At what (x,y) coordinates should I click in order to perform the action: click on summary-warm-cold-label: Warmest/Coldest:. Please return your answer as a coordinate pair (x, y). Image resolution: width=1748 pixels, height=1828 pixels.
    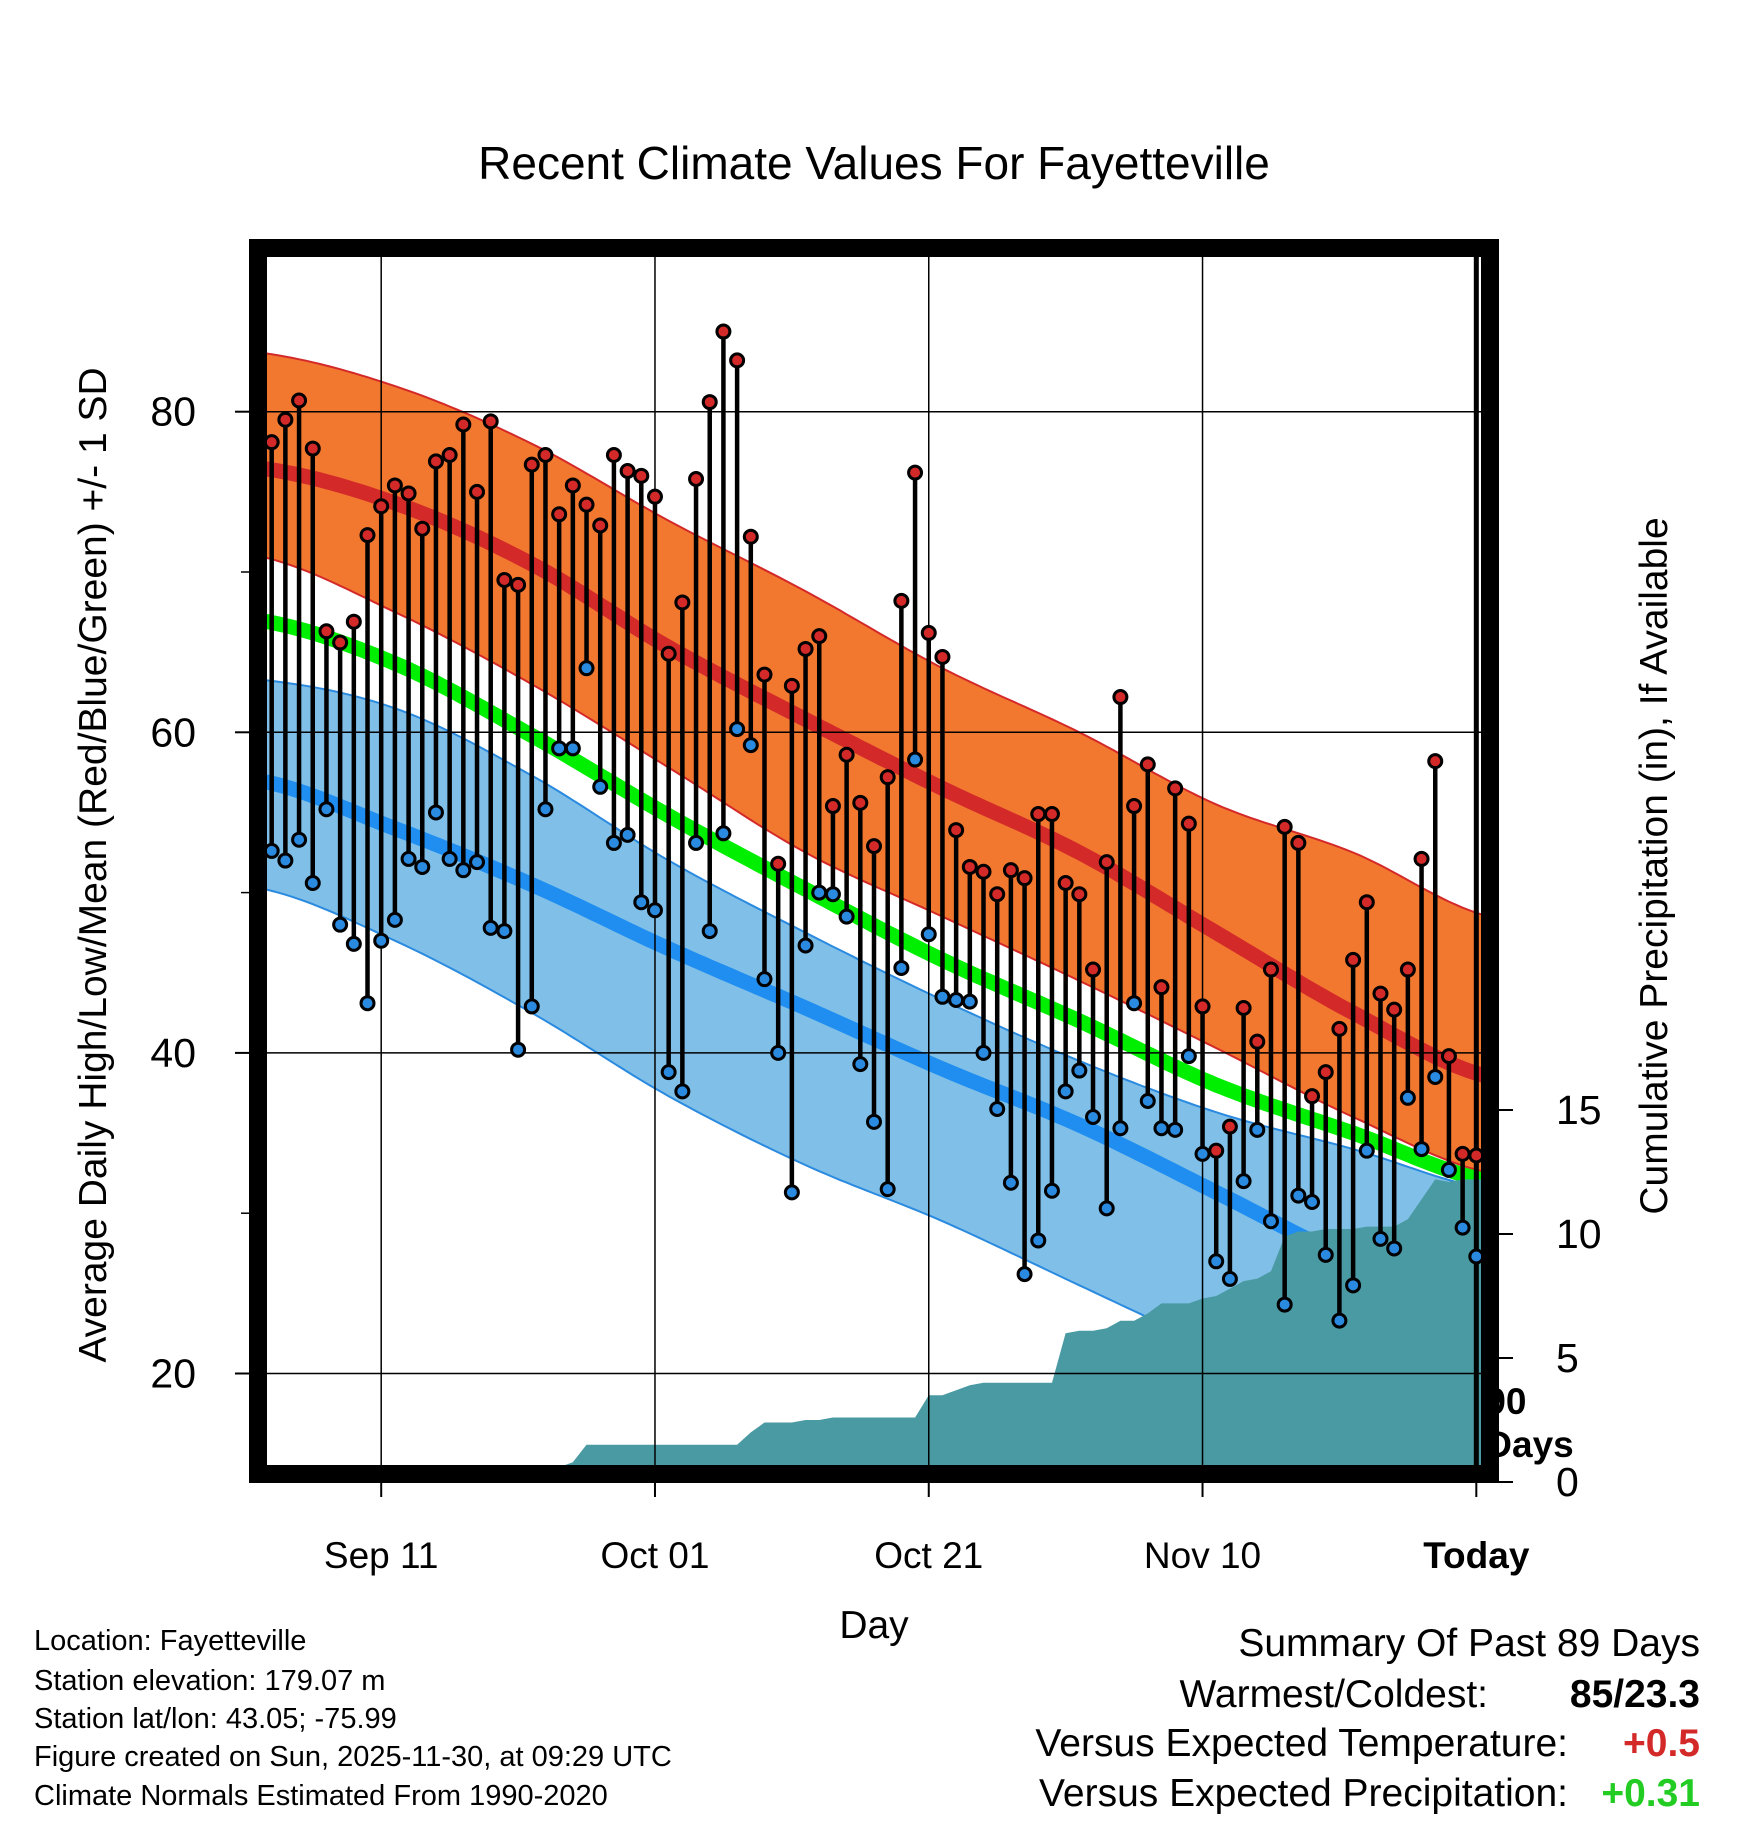
    Looking at the image, I should click on (1333, 1694).